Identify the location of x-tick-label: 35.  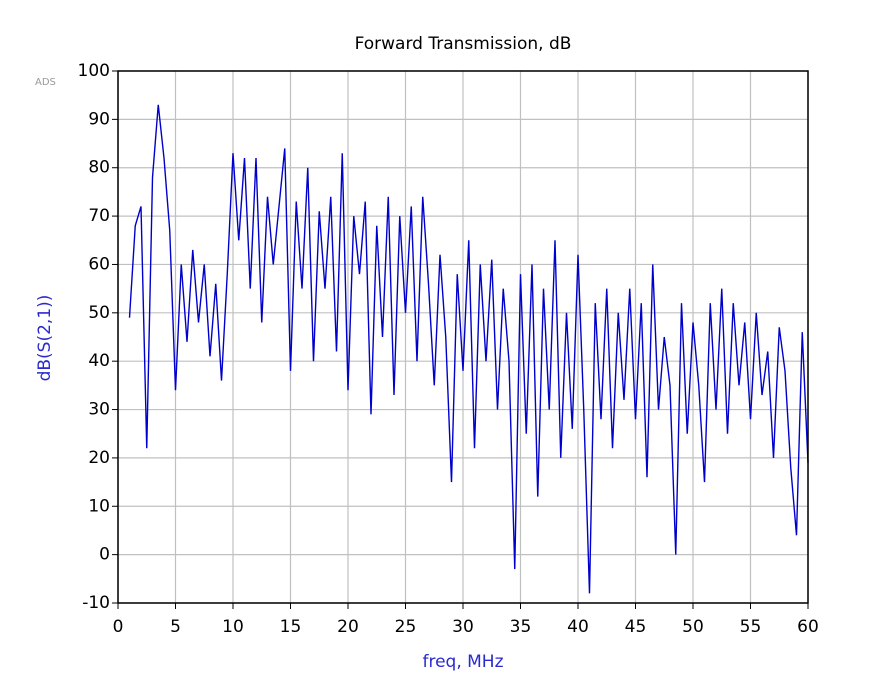
(521, 627).